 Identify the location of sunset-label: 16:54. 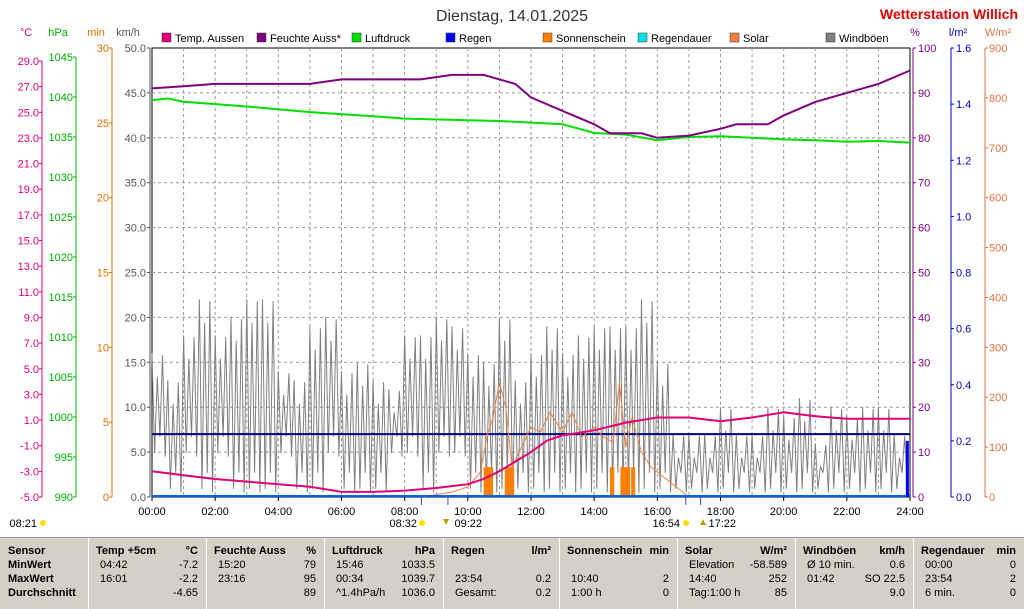
(666, 524).